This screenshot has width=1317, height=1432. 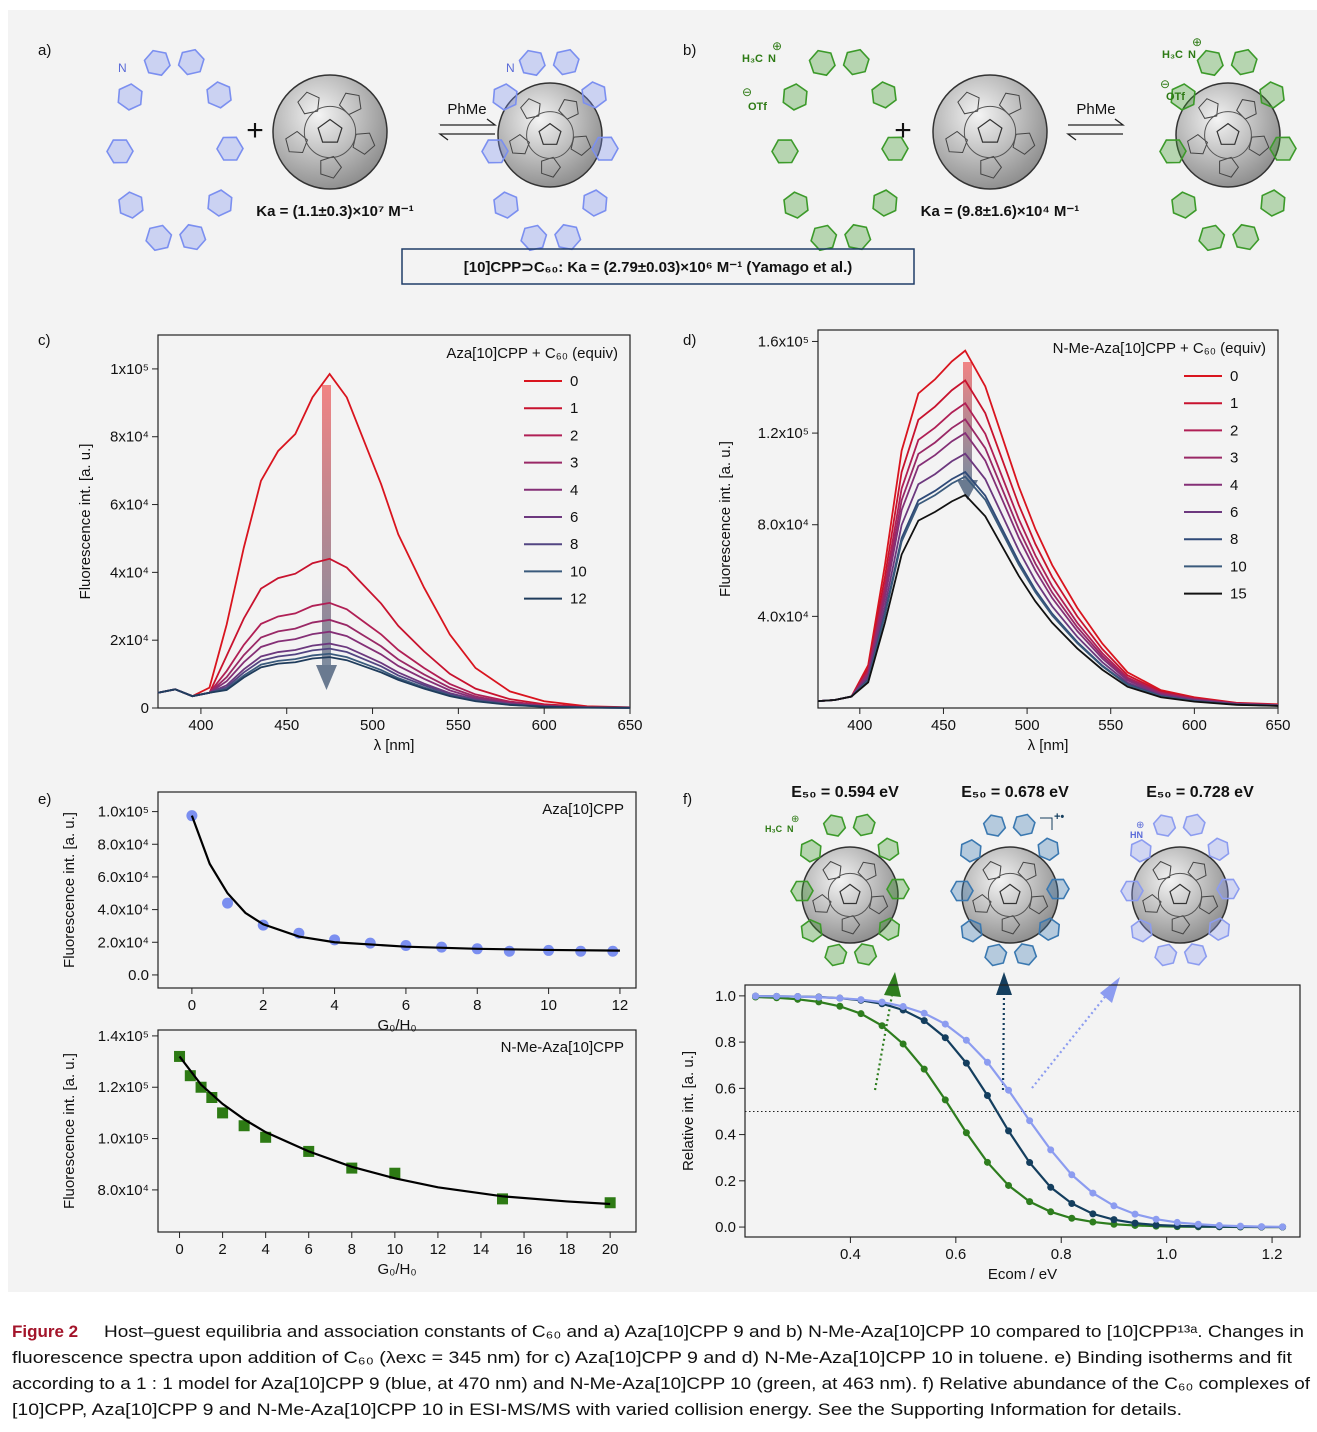 What do you see at coordinates (620, 1005) in the screenshot?
I see `x-tick-label: 12` at bounding box center [620, 1005].